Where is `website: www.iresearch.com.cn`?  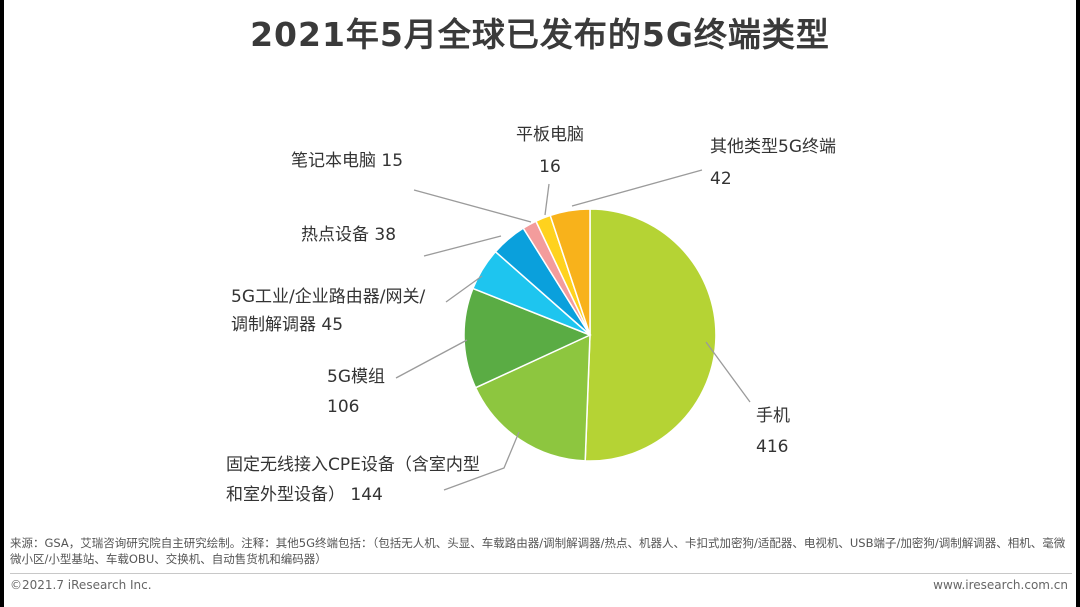 website: www.iresearch.com.cn is located at coordinates (1000, 585).